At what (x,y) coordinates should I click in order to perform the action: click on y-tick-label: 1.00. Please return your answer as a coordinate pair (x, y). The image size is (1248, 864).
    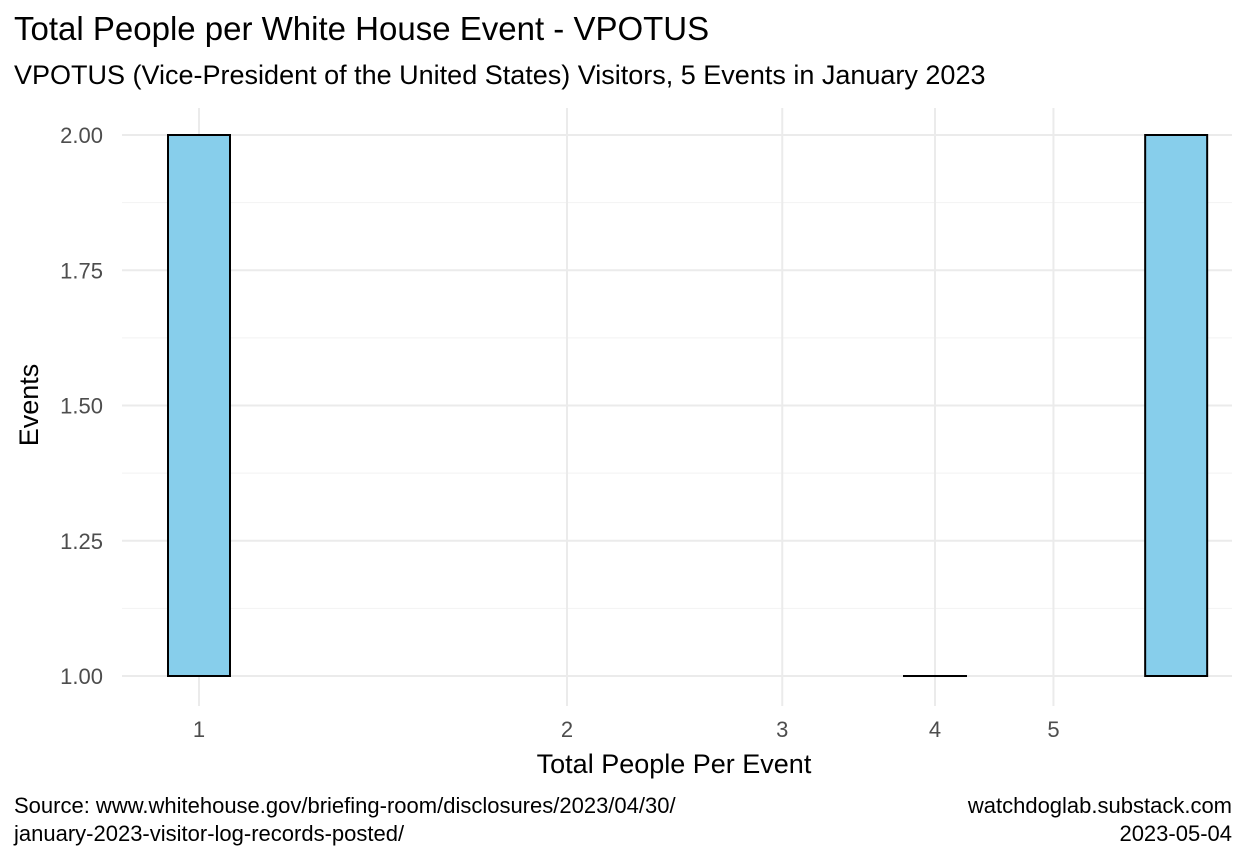
    Looking at the image, I should click on (81, 676).